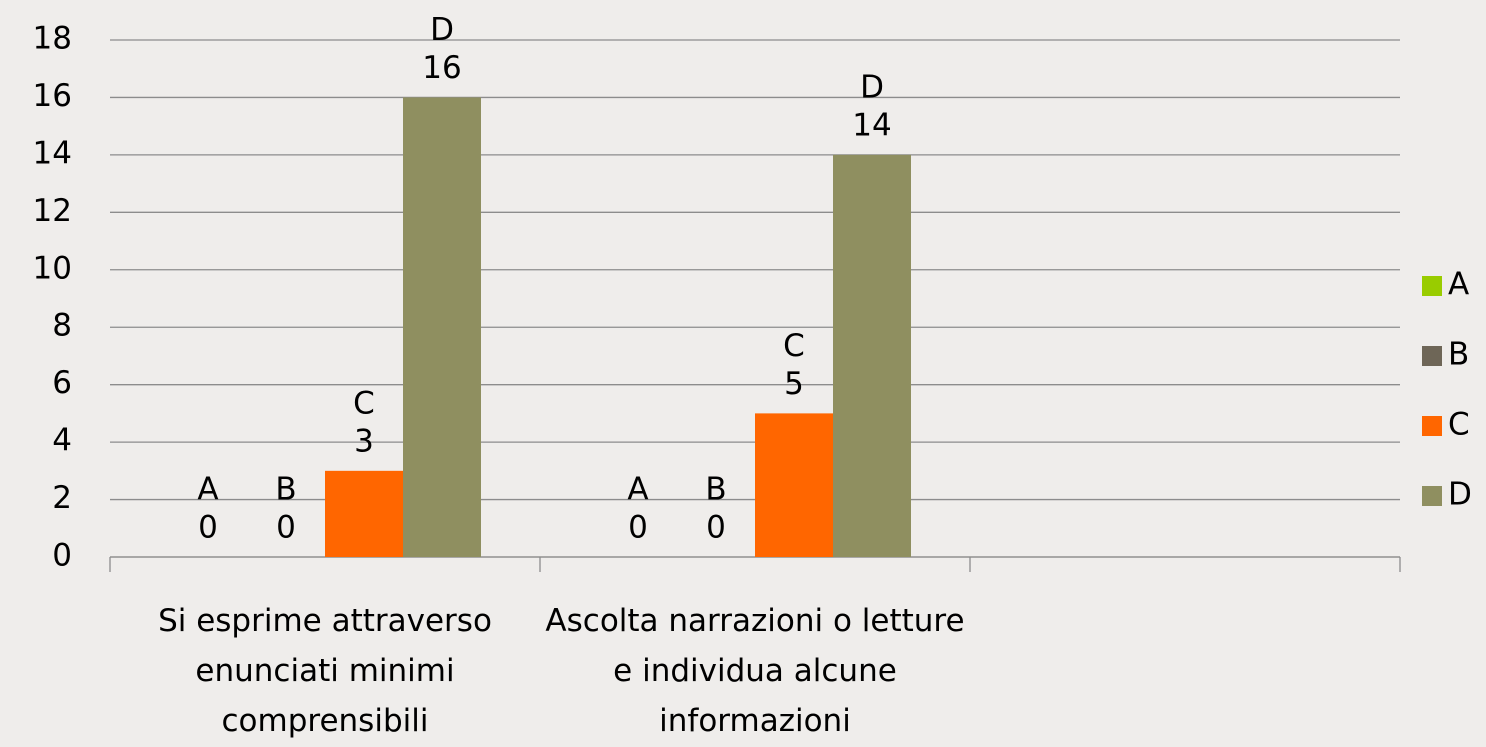 This screenshot has height=747, width=1486. What do you see at coordinates (1458, 285) in the screenshot?
I see `legend-label: A` at bounding box center [1458, 285].